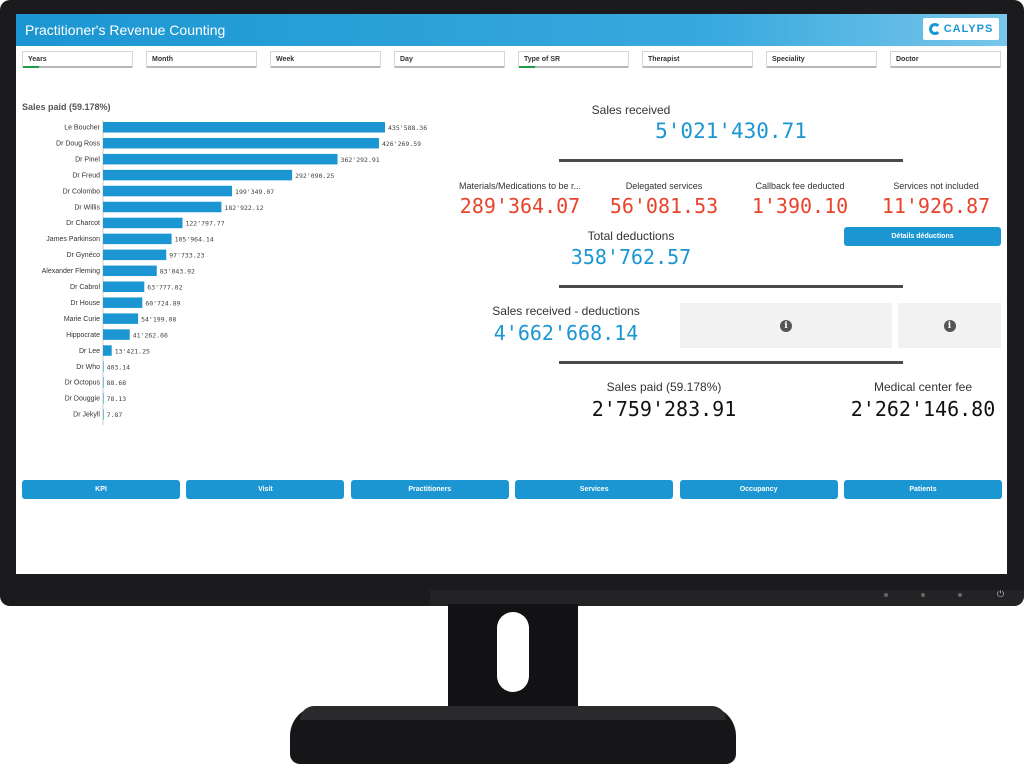 The width and height of the screenshot is (1024, 764). Describe the element at coordinates (243, 208) in the screenshot. I see `bar-value-label: 182'922.12` at that location.